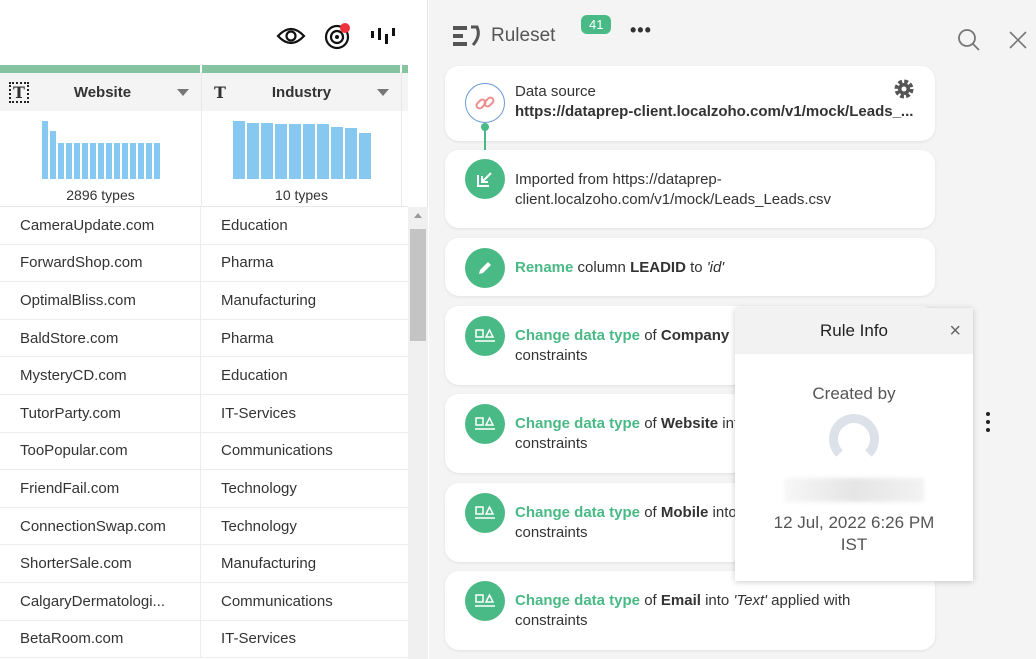 The image size is (1036, 659). What do you see at coordinates (100, 451) in the screenshot?
I see `cell-website: TooPopular.com` at bounding box center [100, 451].